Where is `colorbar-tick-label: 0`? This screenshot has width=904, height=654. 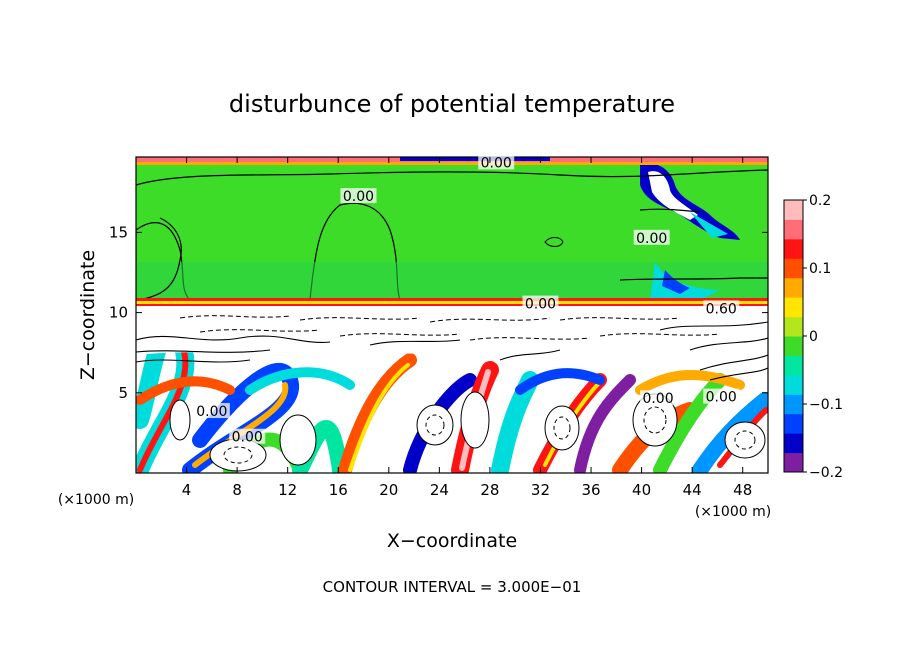 colorbar-tick-label: 0 is located at coordinates (813, 337).